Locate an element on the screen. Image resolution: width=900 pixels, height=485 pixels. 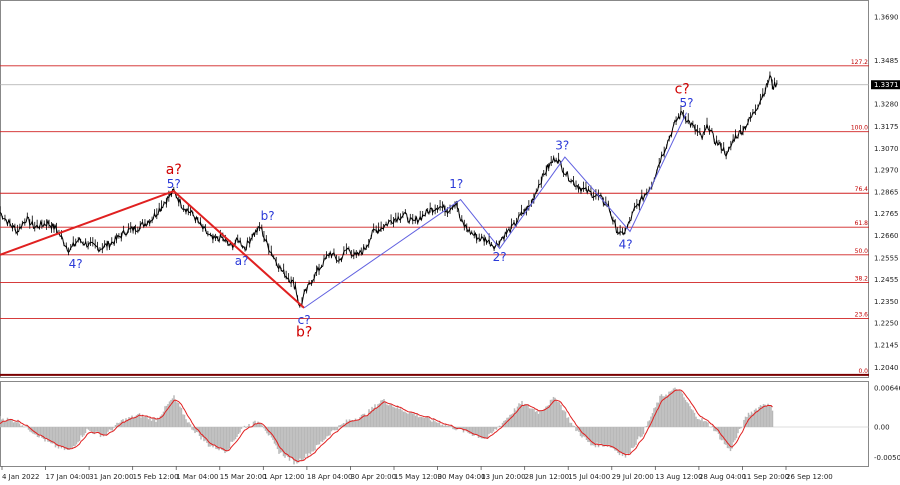
time-tick-label: 29 Jul 20:00 is located at coordinates (633, 477).